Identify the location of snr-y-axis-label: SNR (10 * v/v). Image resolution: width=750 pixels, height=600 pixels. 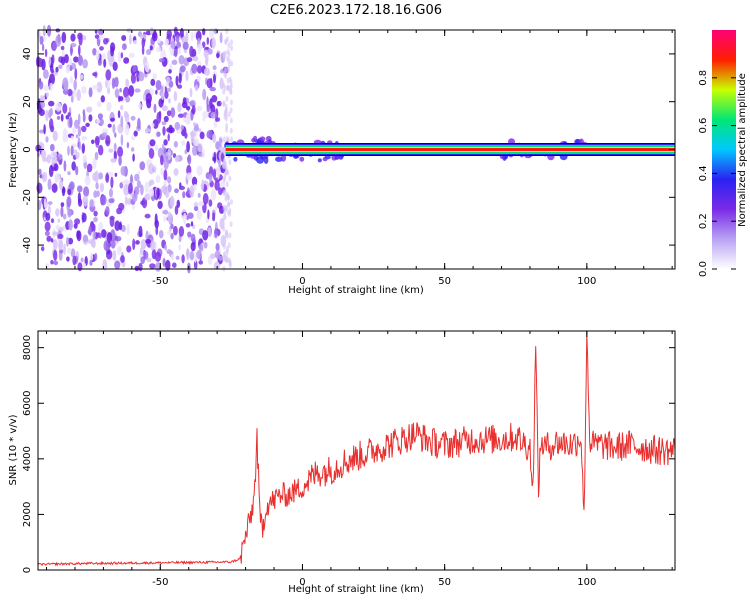
(13, 449).